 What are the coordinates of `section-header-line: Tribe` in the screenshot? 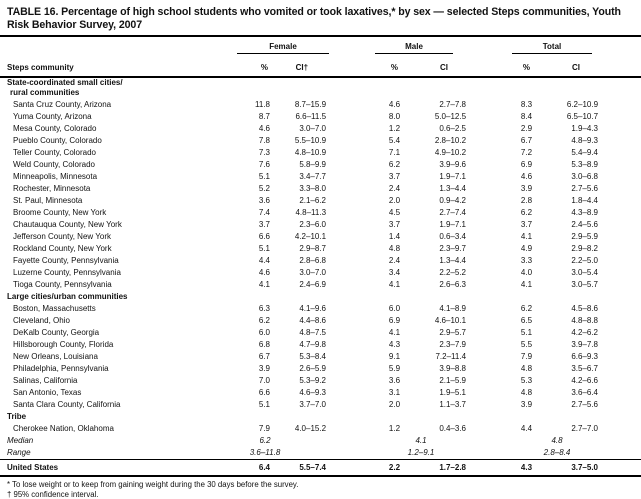 It's located at (17, 417).